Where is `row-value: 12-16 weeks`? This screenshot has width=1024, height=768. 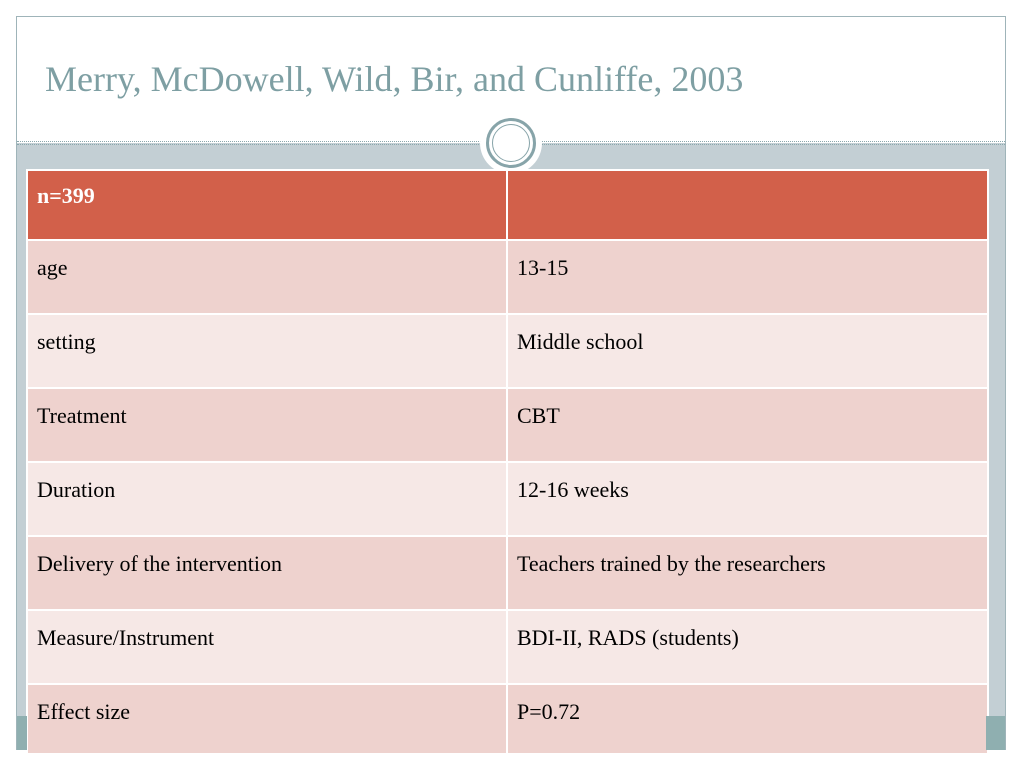 row-value: 12-16 weeks is located at coordinates (747, 499).